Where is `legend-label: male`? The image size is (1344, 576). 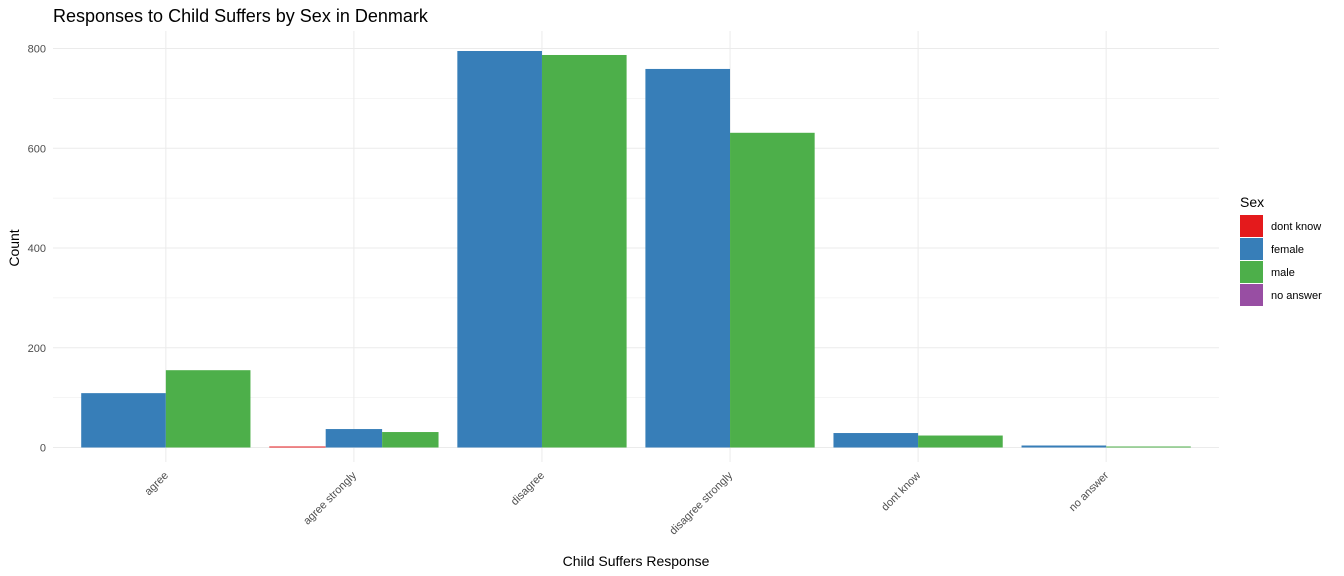
legend-label: male is located at coordinates (1283, 273).